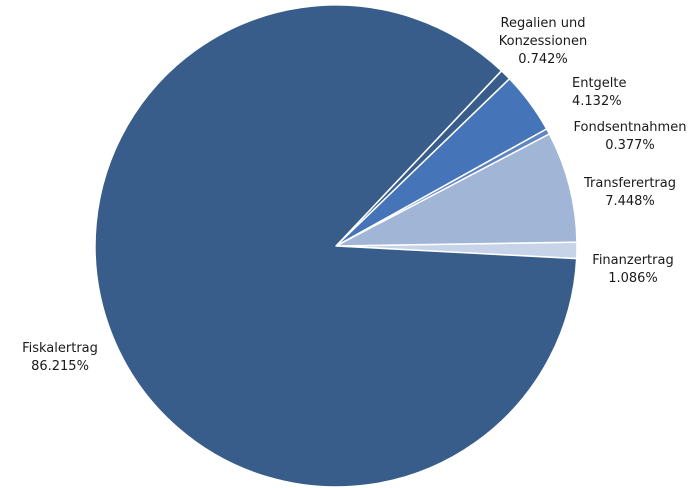 This screenshot has width=690, height=488. I want to click on data-label-fondsentnahmen: Fondsentnahmen 0.377%, so click(630, 136).